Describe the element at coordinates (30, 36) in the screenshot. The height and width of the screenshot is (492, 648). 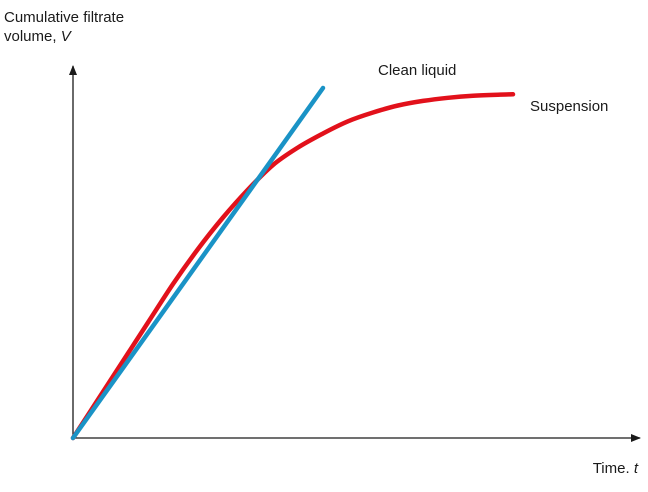
I see `y-axis-label-text: volume,` at that location.